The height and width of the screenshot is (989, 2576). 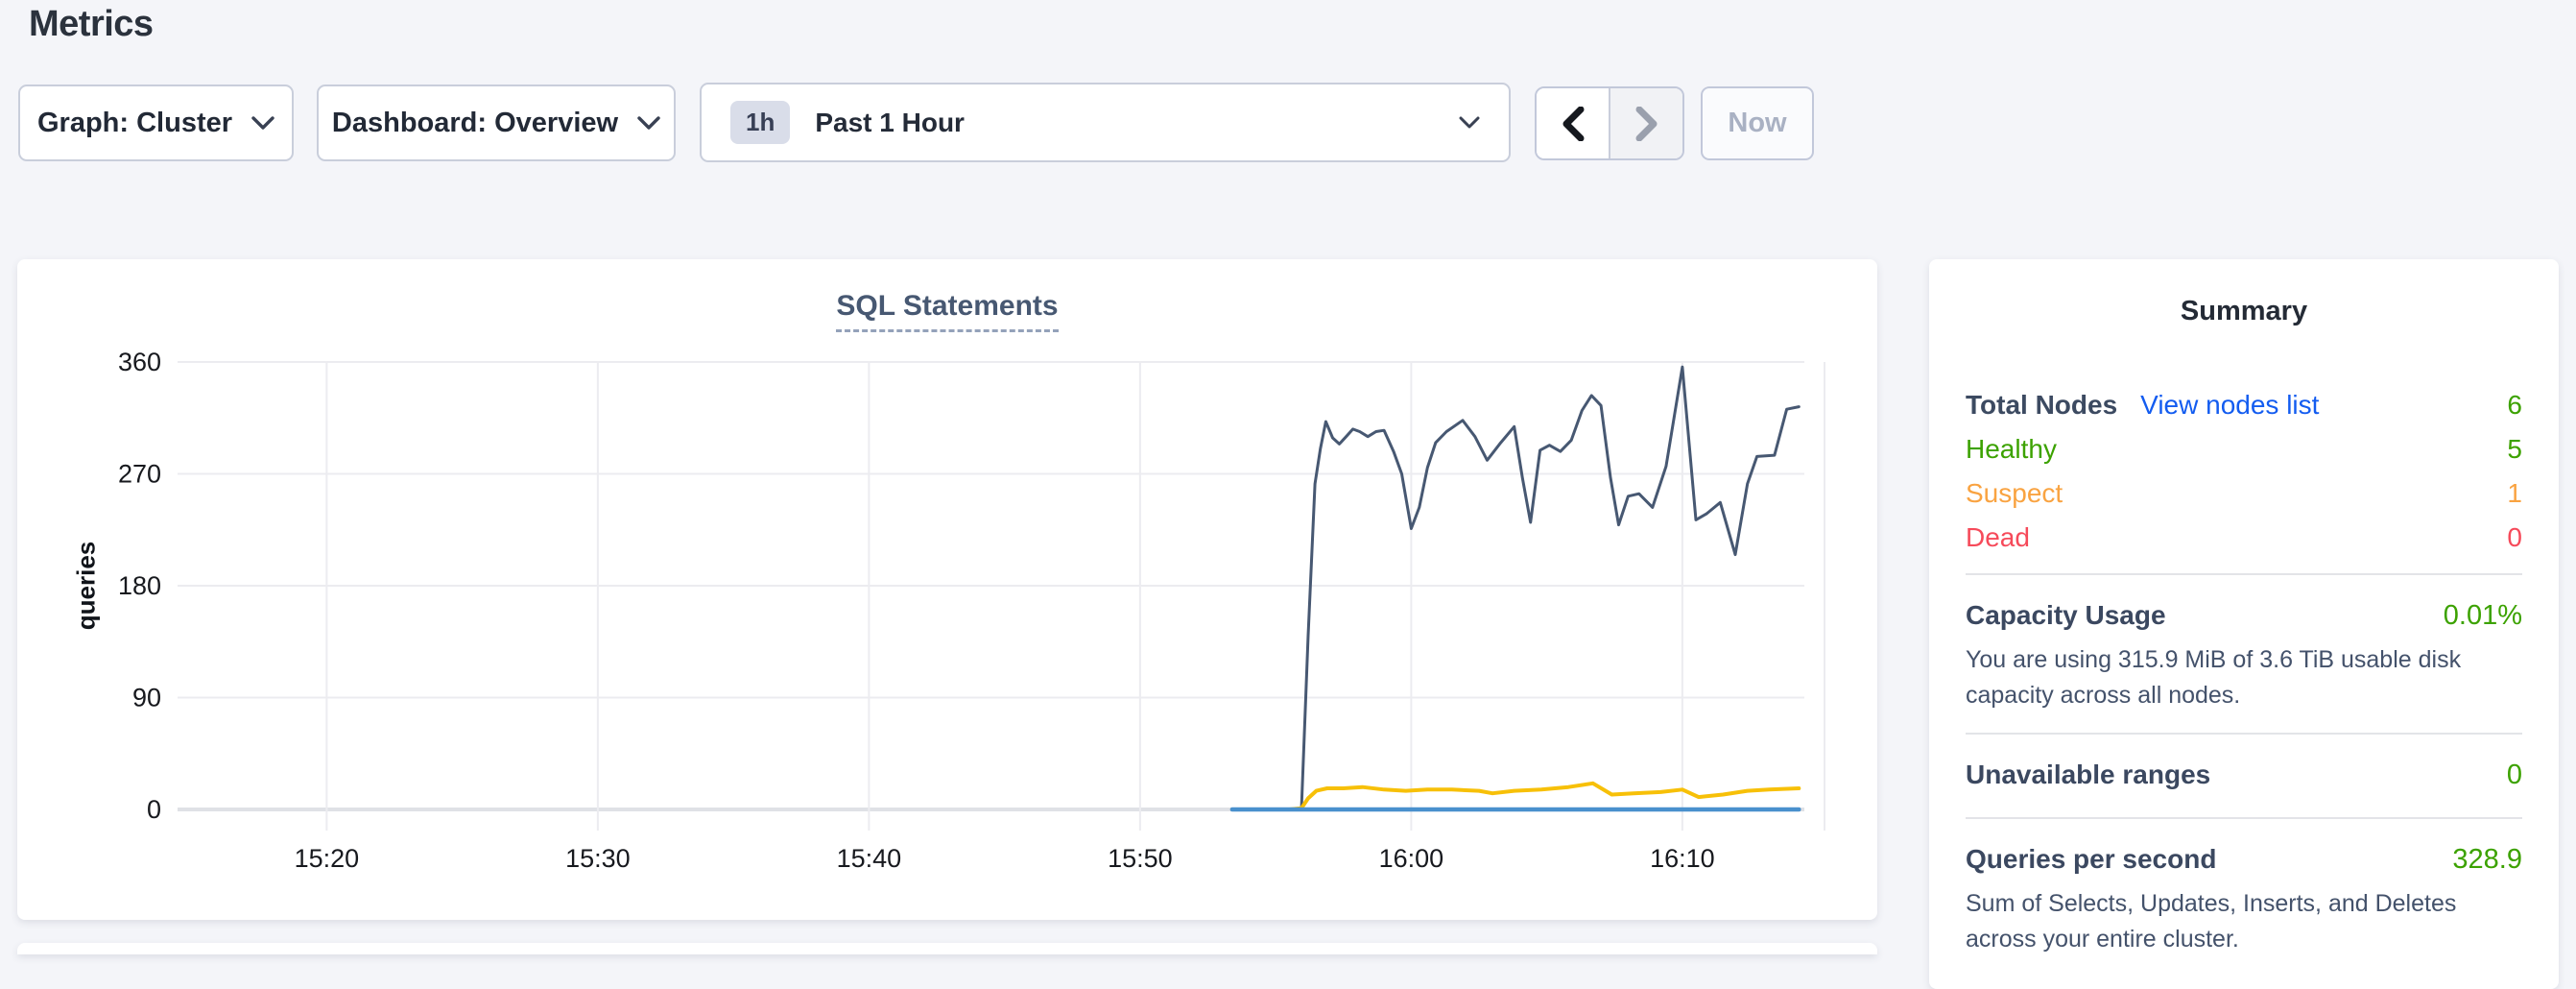 What do you see at coordinates (2244, 494) in the screenshot?
I see `suspect-nodes-row: Suspect 1` at bounding box center [2244, 494].